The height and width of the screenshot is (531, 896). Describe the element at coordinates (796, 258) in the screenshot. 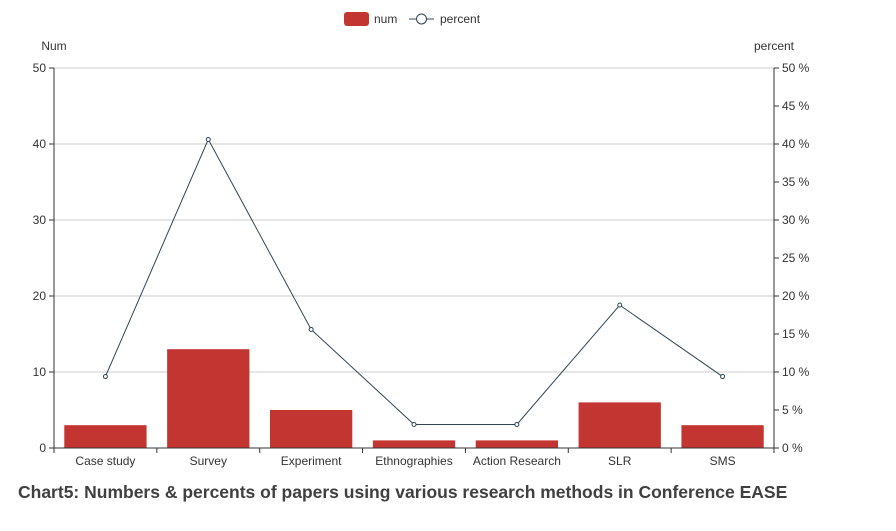

I see `right-axis-tick-label: 25 %` at that location.